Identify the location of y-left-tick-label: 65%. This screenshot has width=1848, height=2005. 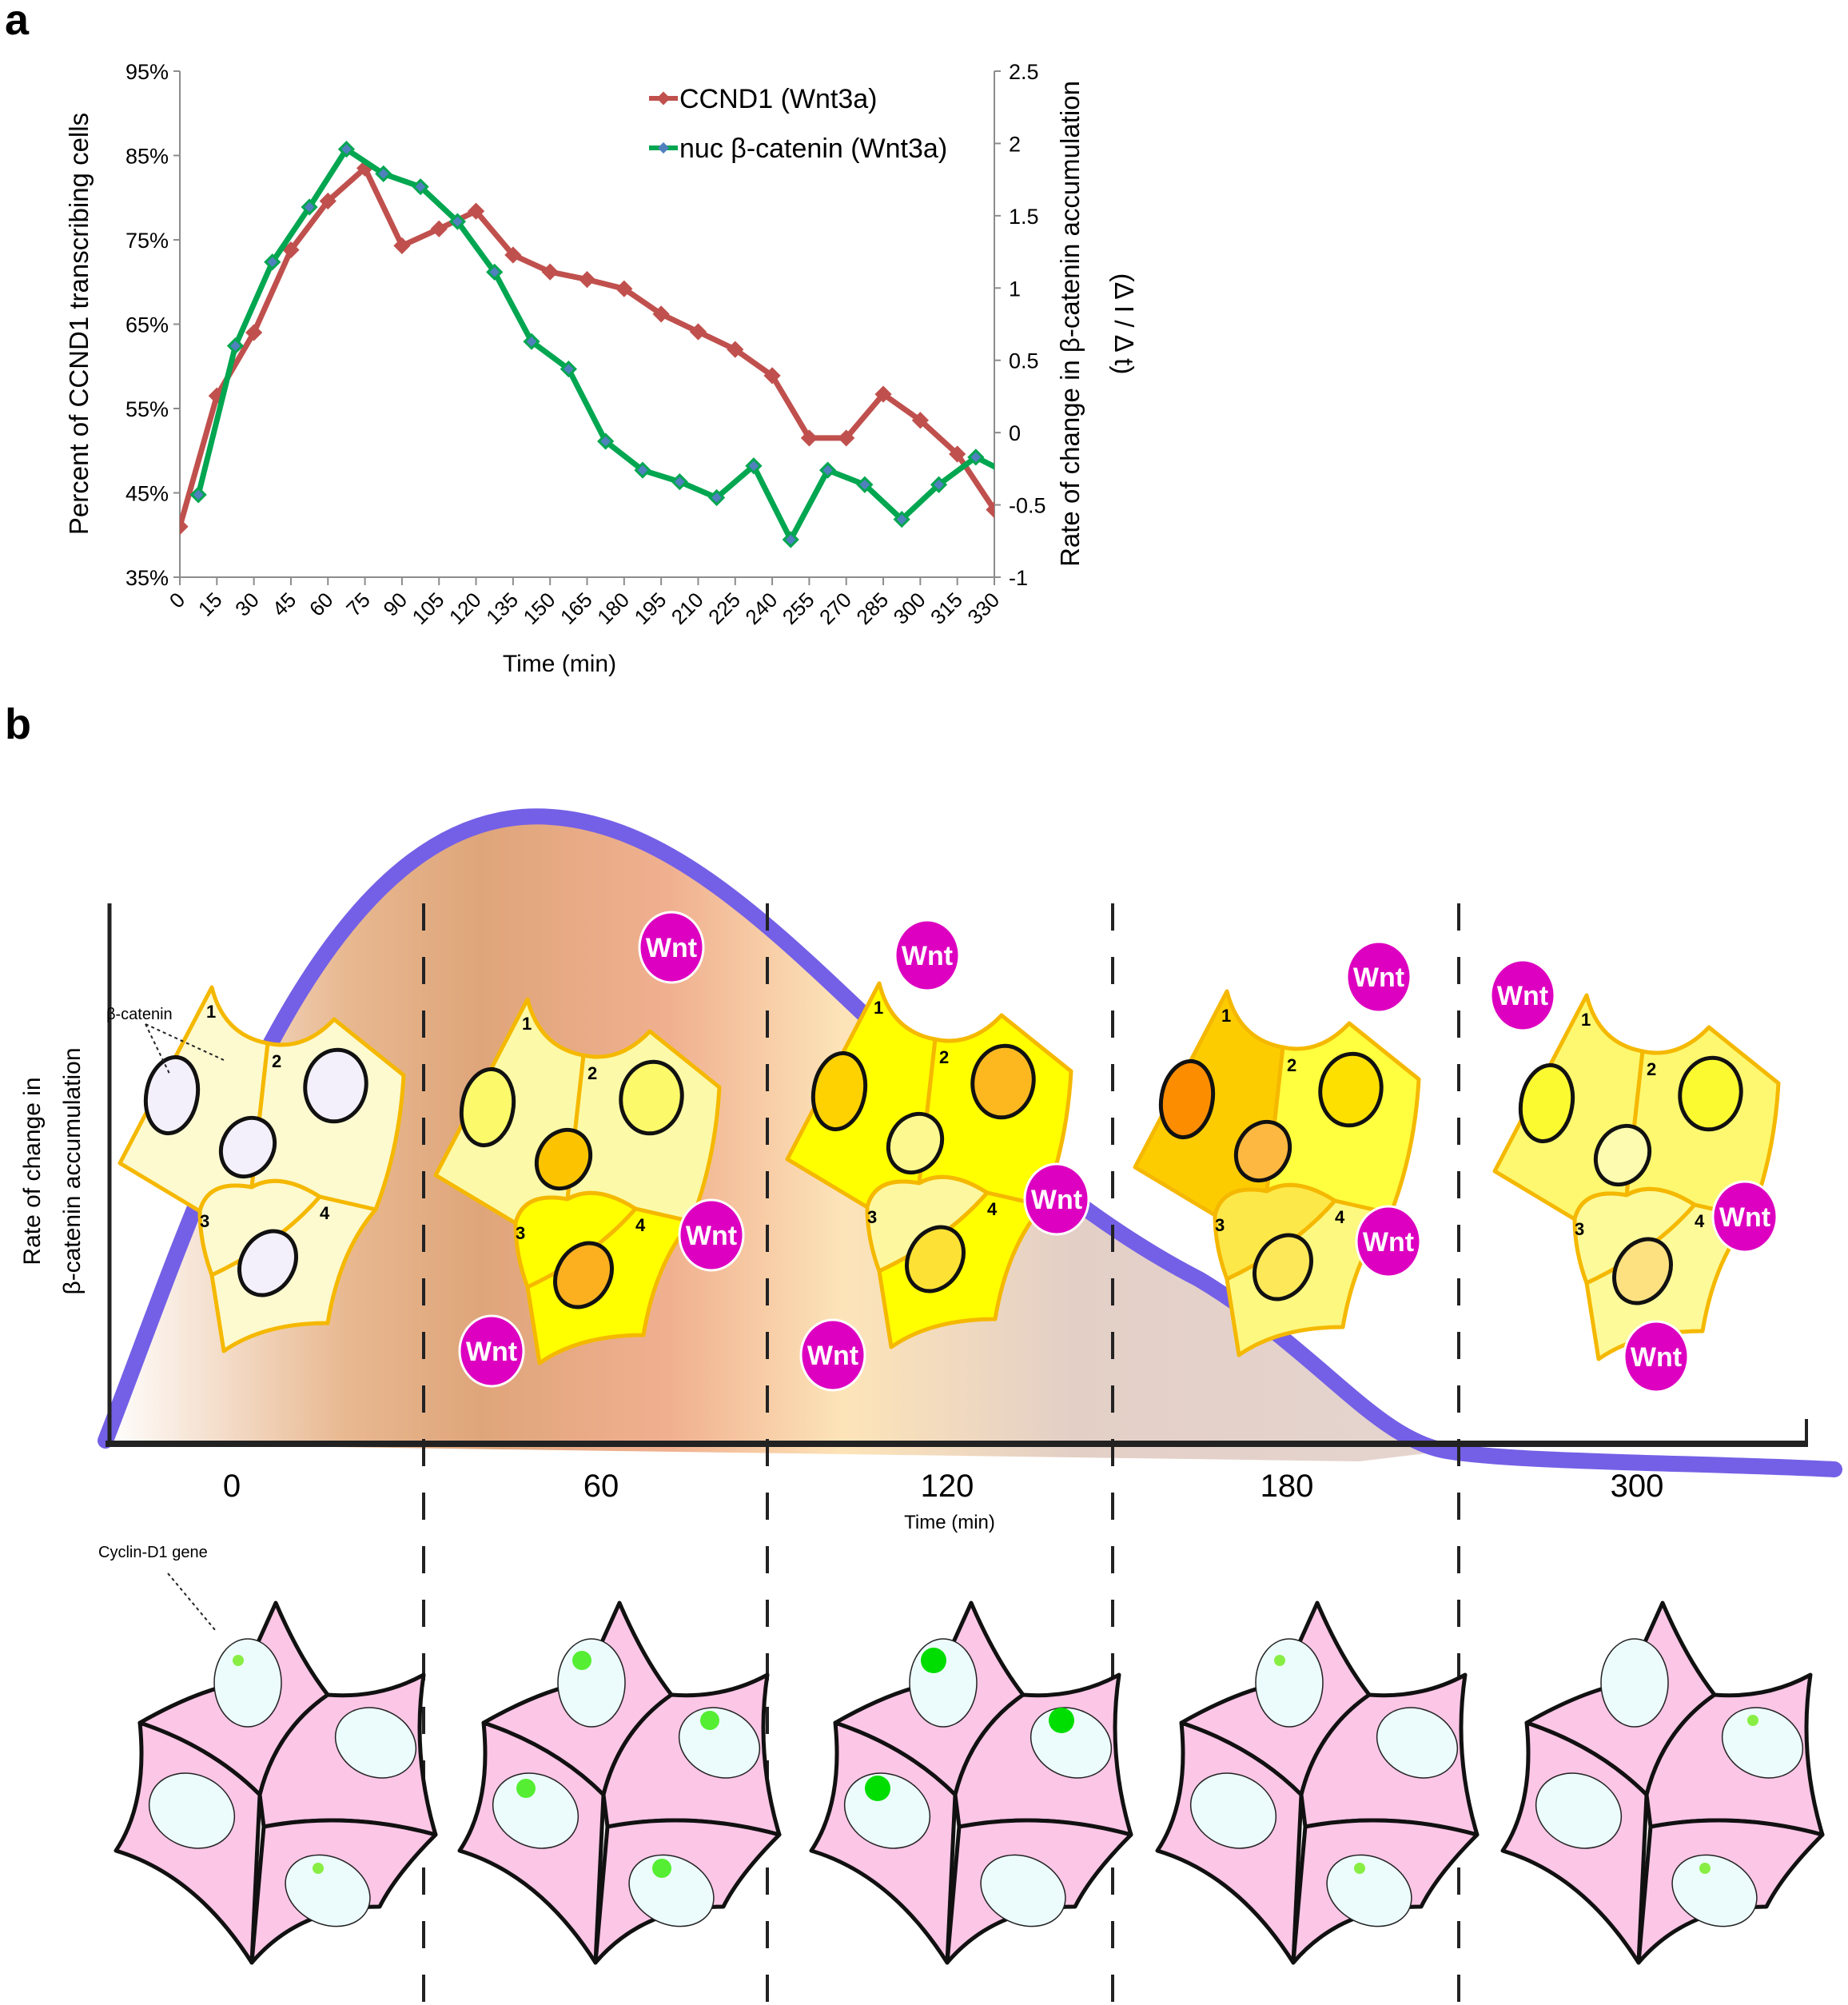
(147, 325).